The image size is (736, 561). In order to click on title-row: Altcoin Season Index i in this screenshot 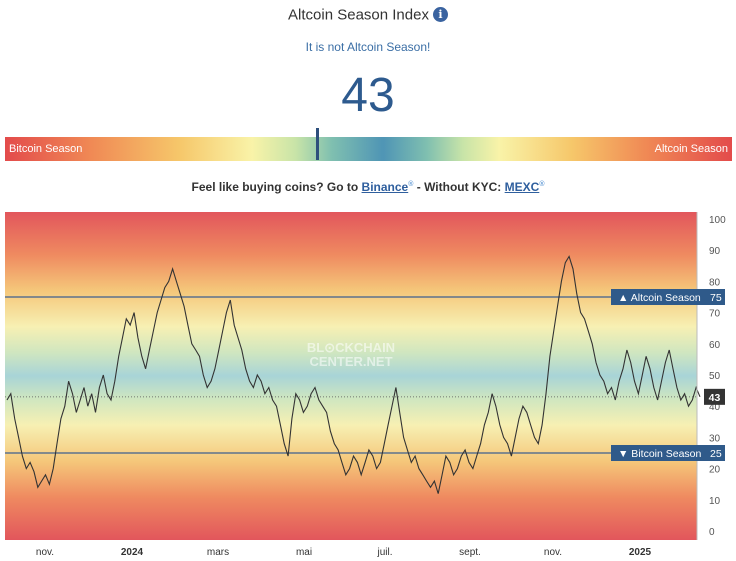, I will do `click(368, 15)`.